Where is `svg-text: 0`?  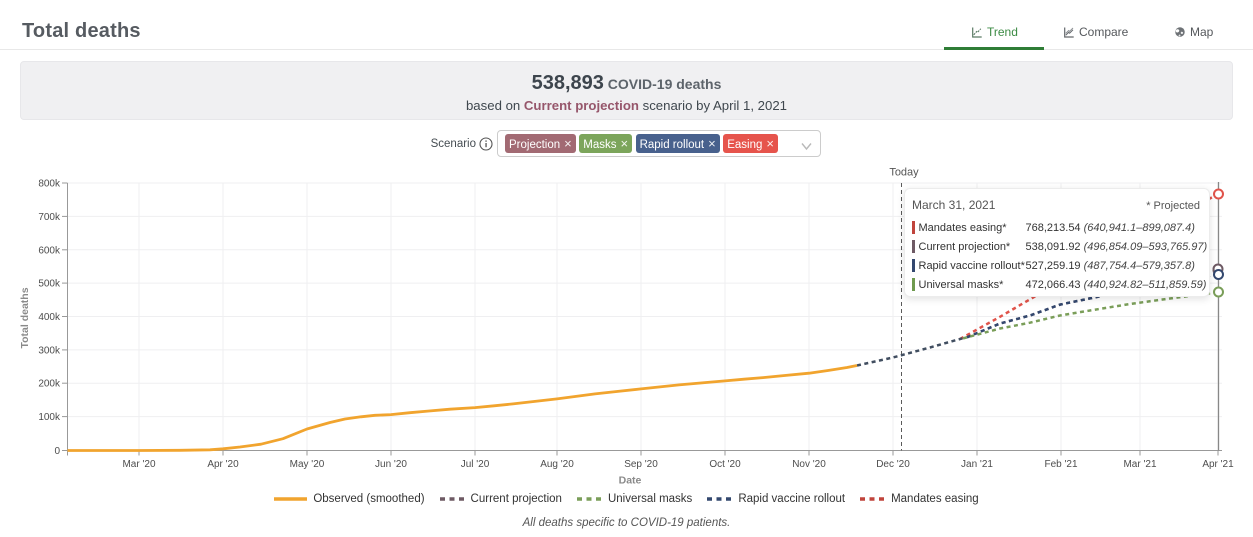
svg-text: 0 is located at coordinates (57, 451).